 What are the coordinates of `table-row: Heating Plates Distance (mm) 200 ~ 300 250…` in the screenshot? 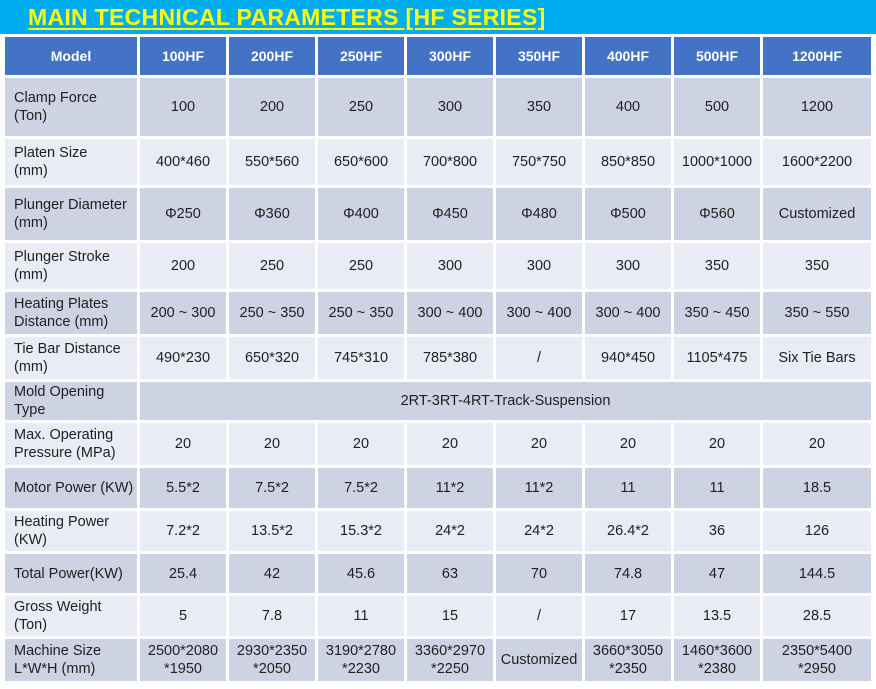 It's located at (438, 313).